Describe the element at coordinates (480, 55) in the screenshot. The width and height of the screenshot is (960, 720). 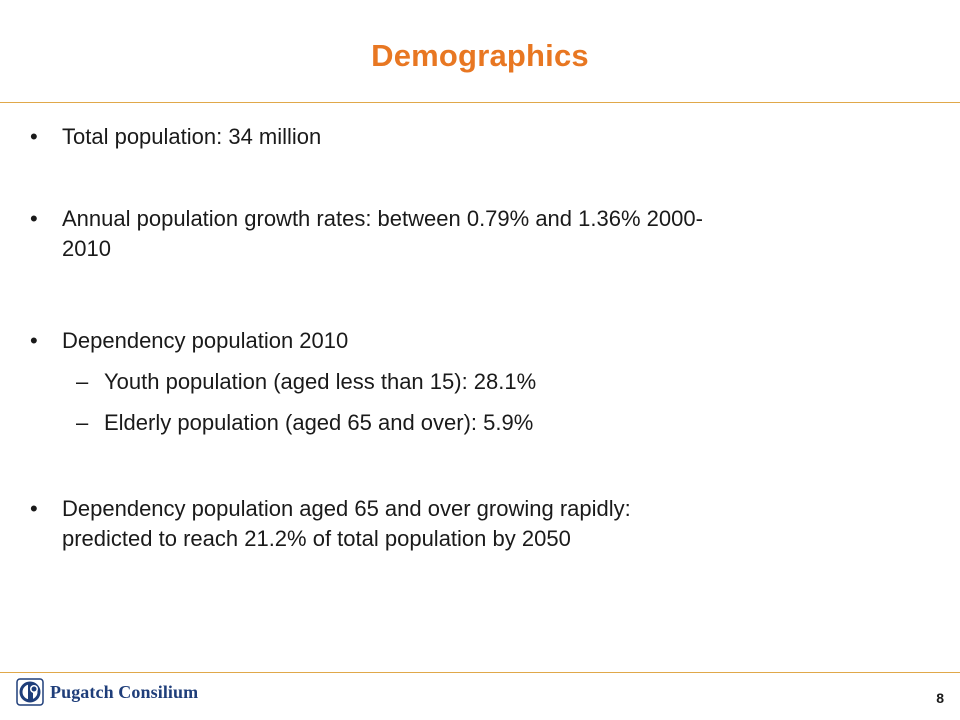
I see `slide-title: Demographics` at that location.